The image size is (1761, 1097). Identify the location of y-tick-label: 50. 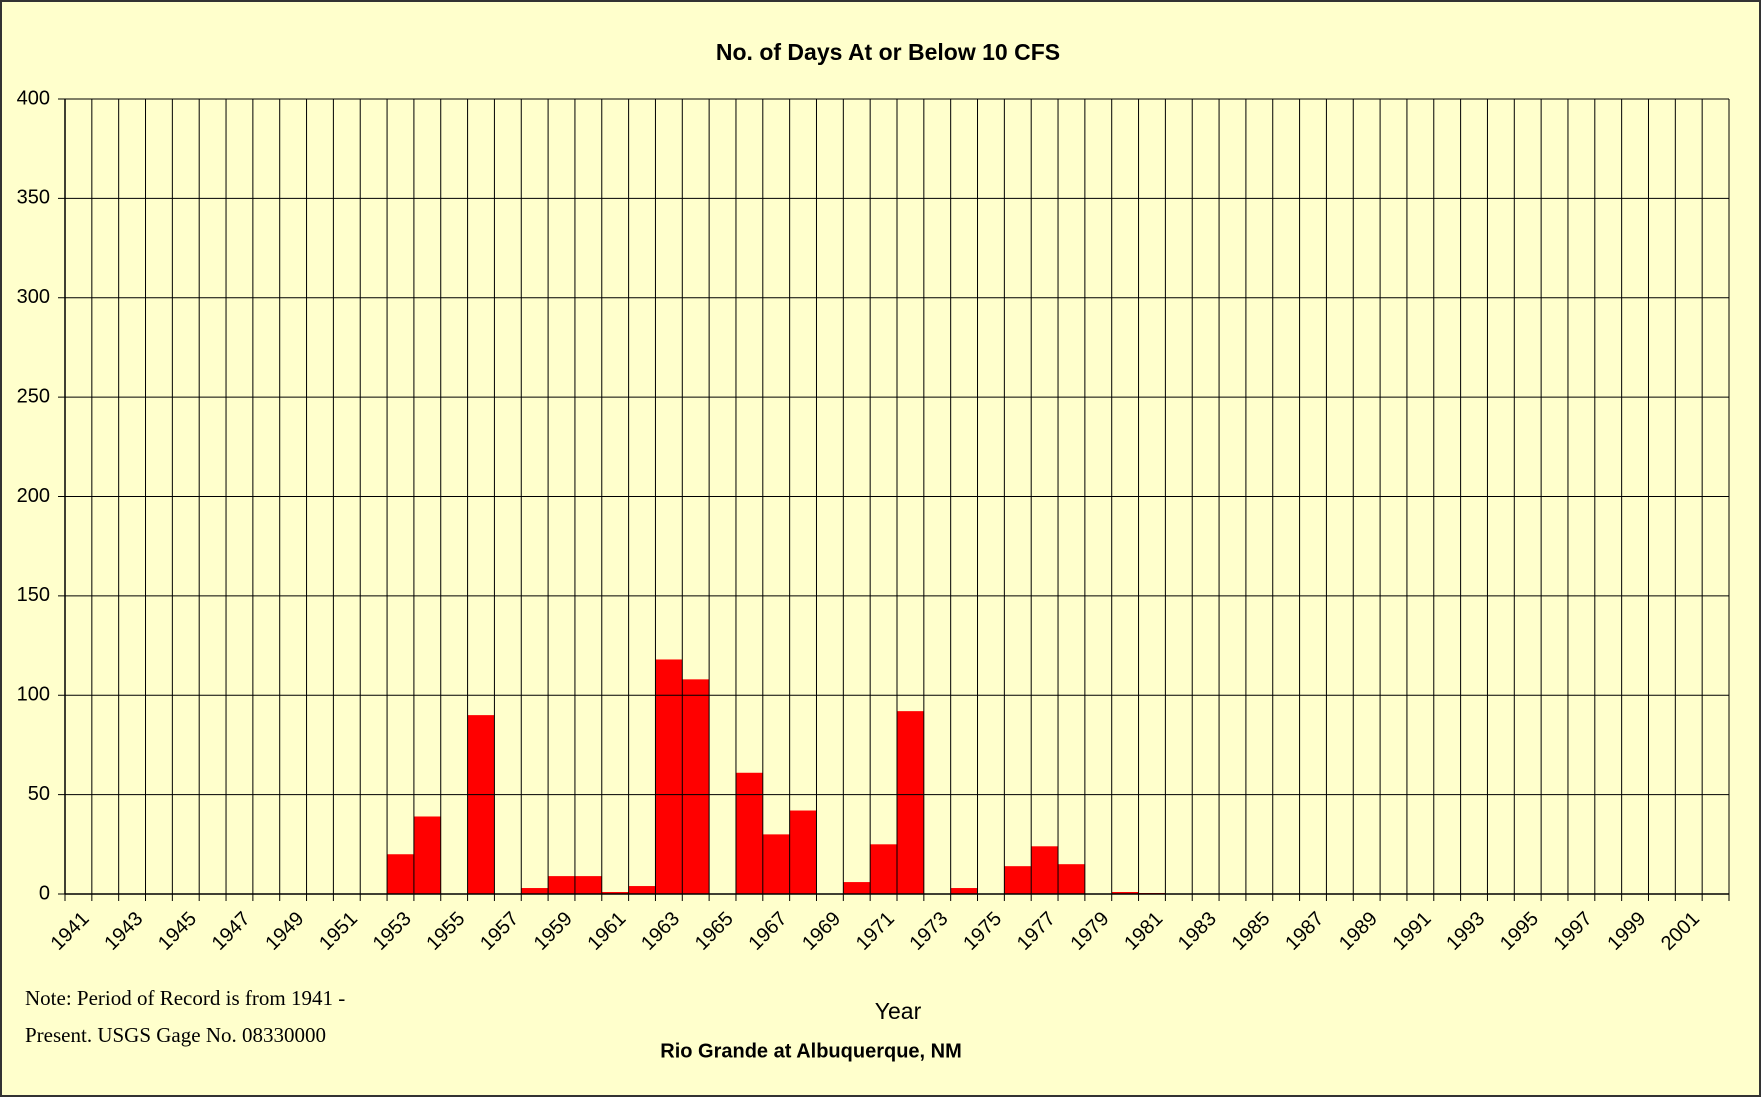
(39, 794).